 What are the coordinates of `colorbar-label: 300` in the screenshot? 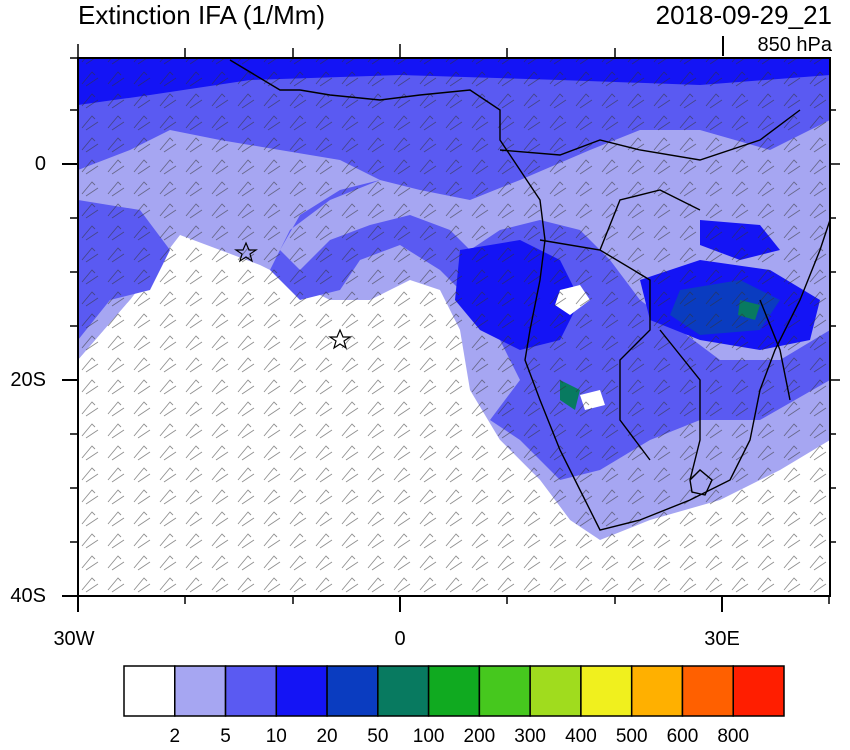 It's located at (530, 736).